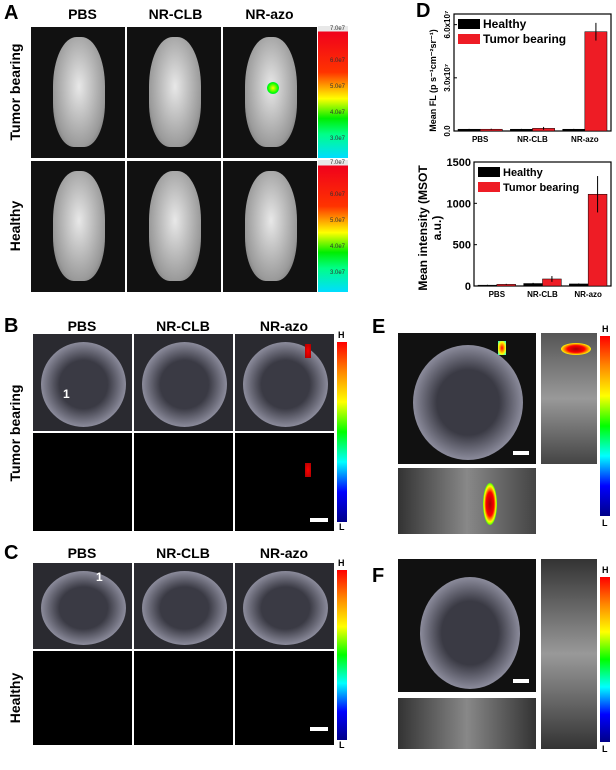 The image size is (616, 770). What do you see at coordinates (569, 654) in the screenshot?
I see `panel-f-side-image` at bounding box center [569, 654].